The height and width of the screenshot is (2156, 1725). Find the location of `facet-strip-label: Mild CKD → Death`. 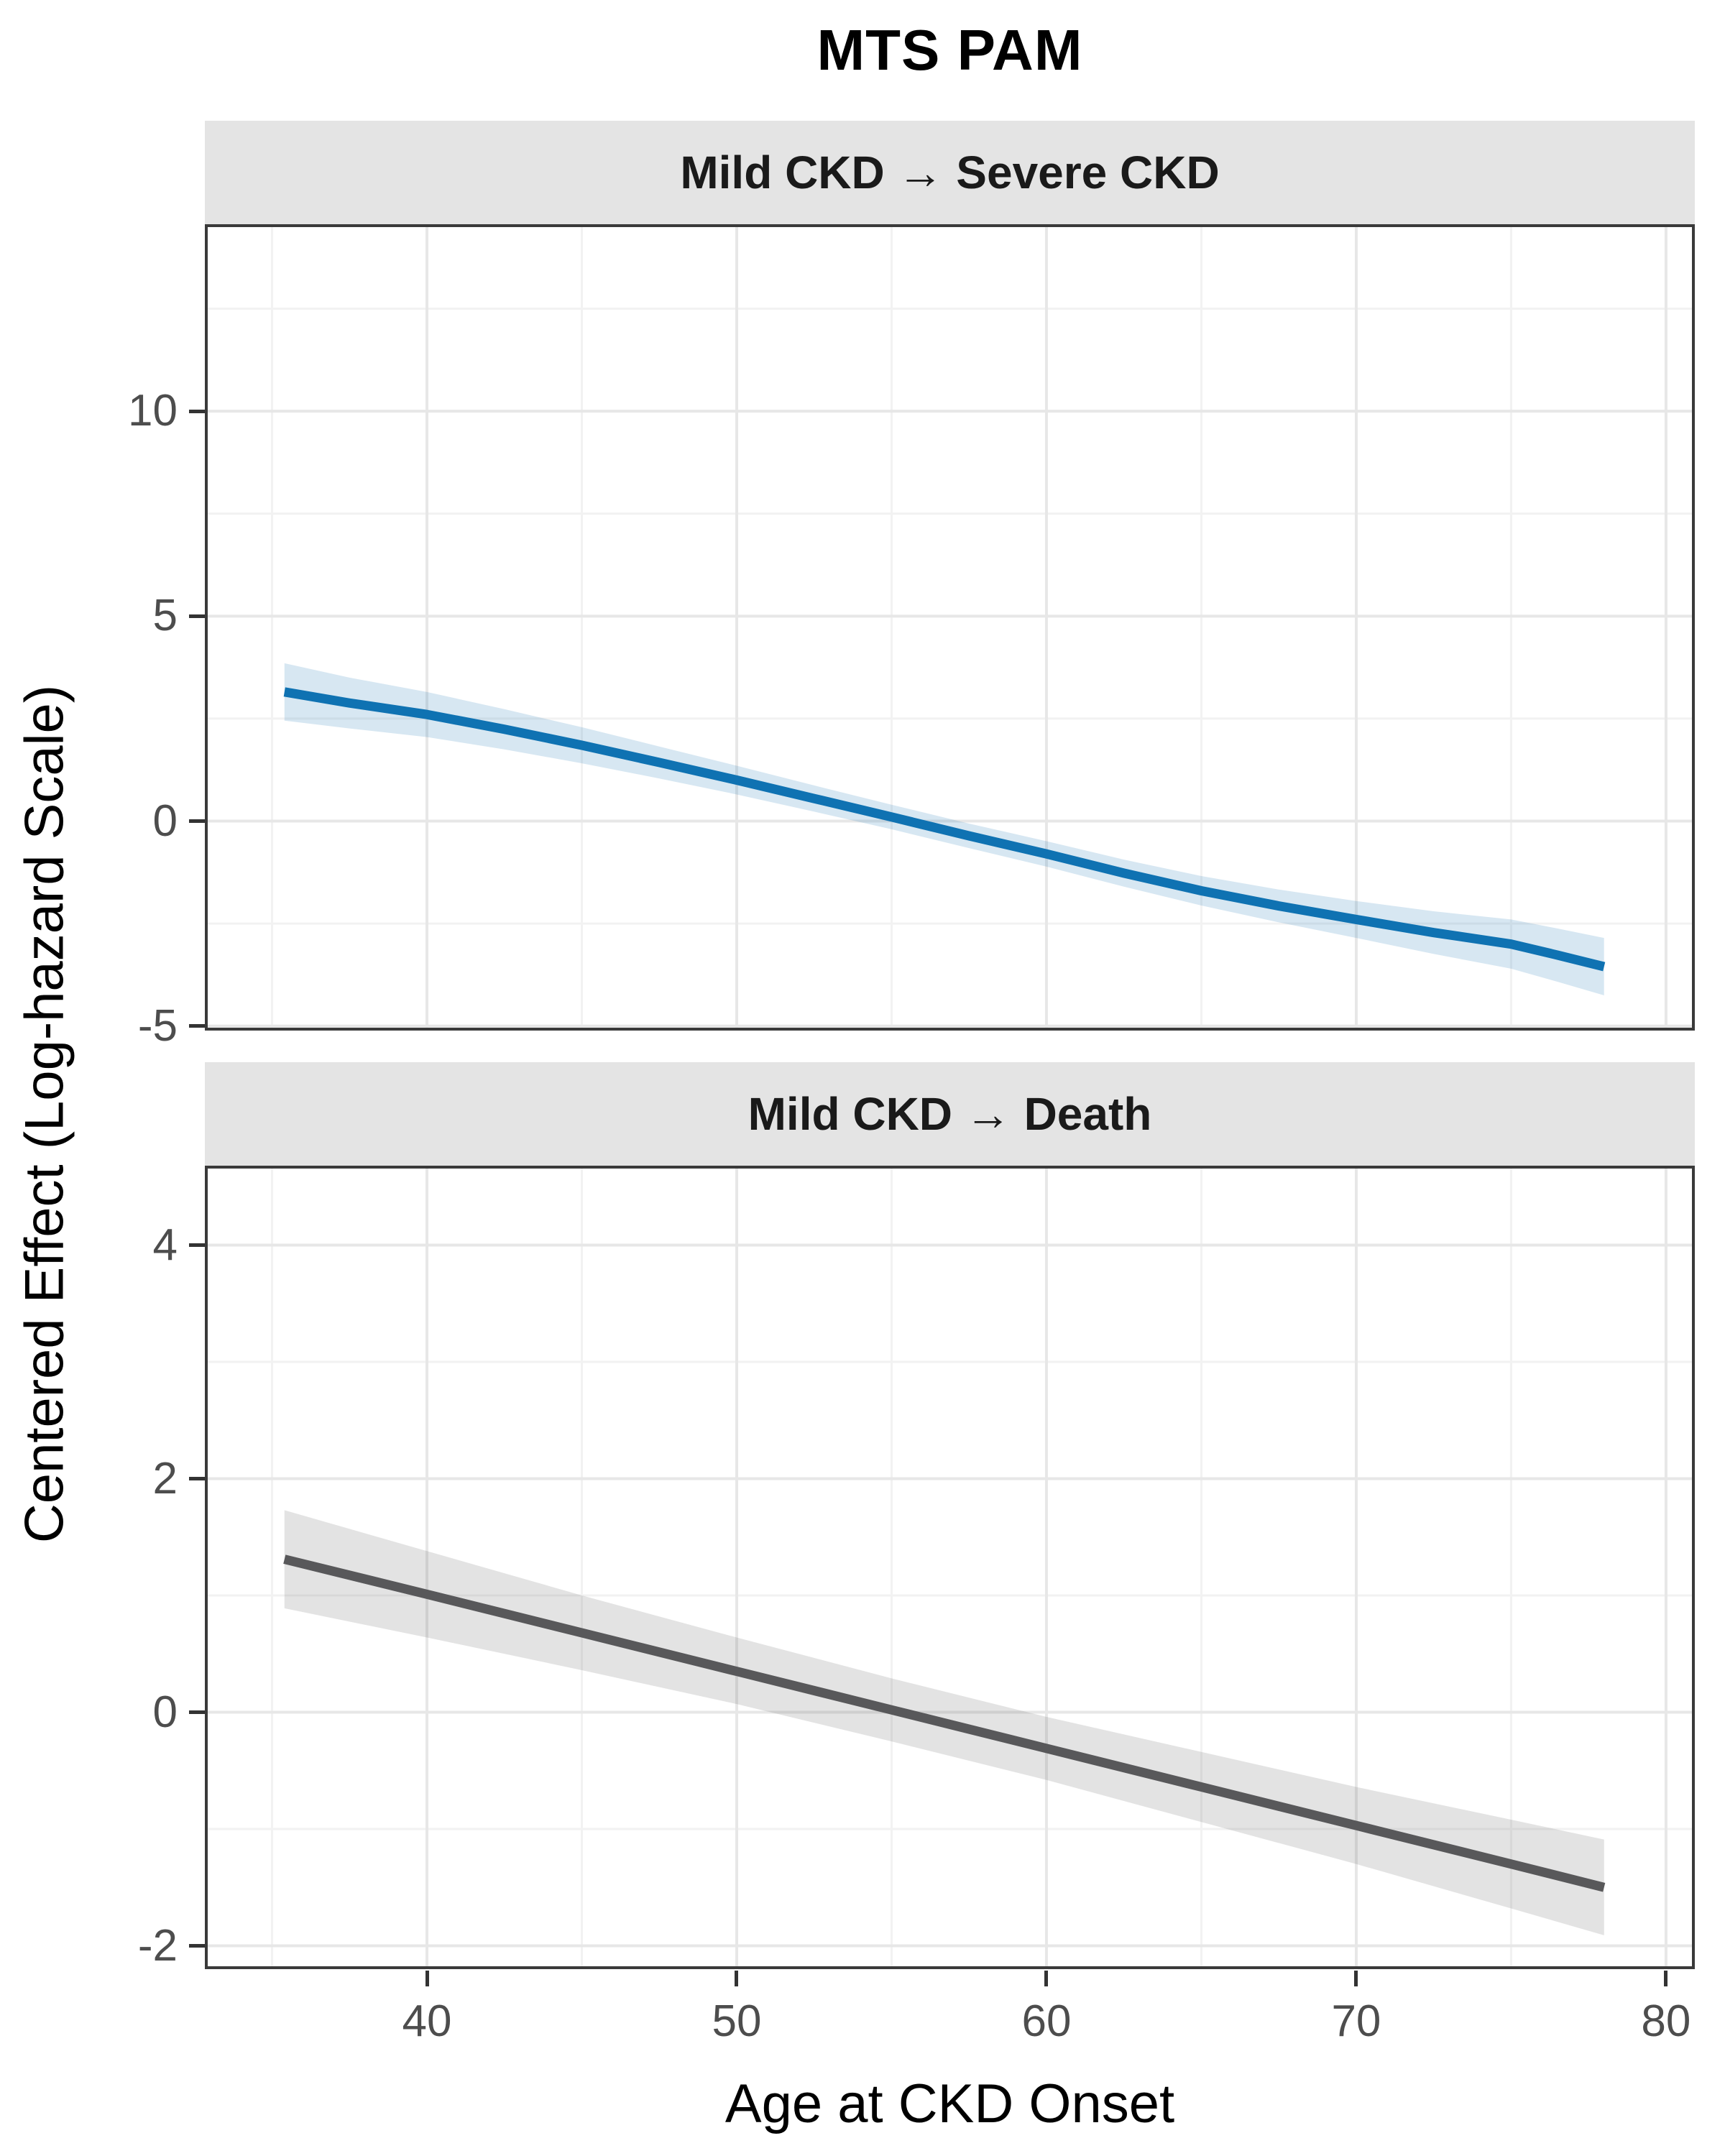

facet-strip-label: Mild CKD → Death is located at coordinates (950, 1114).